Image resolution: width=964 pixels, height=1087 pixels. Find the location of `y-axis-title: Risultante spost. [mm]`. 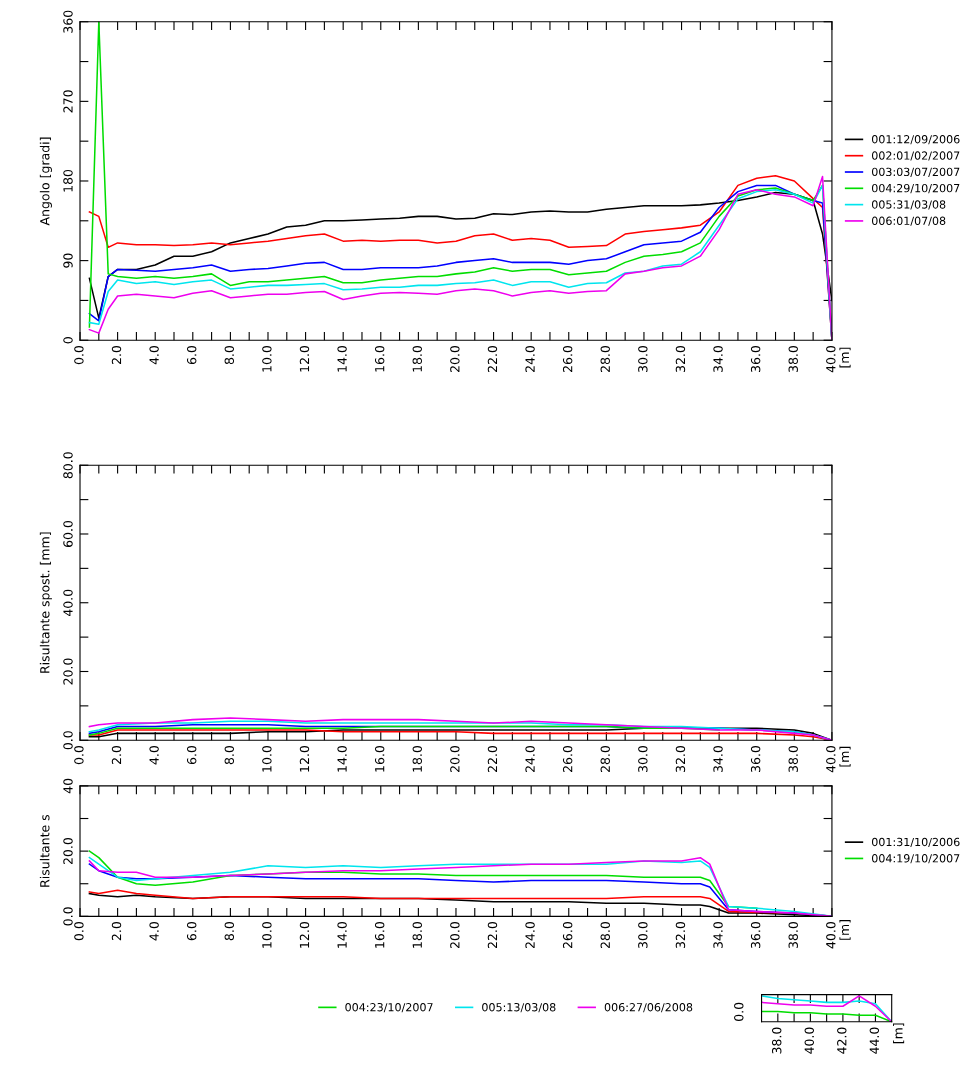

y-axis-title: Risultante spost. [mm] is located at coordinates (45, 602).